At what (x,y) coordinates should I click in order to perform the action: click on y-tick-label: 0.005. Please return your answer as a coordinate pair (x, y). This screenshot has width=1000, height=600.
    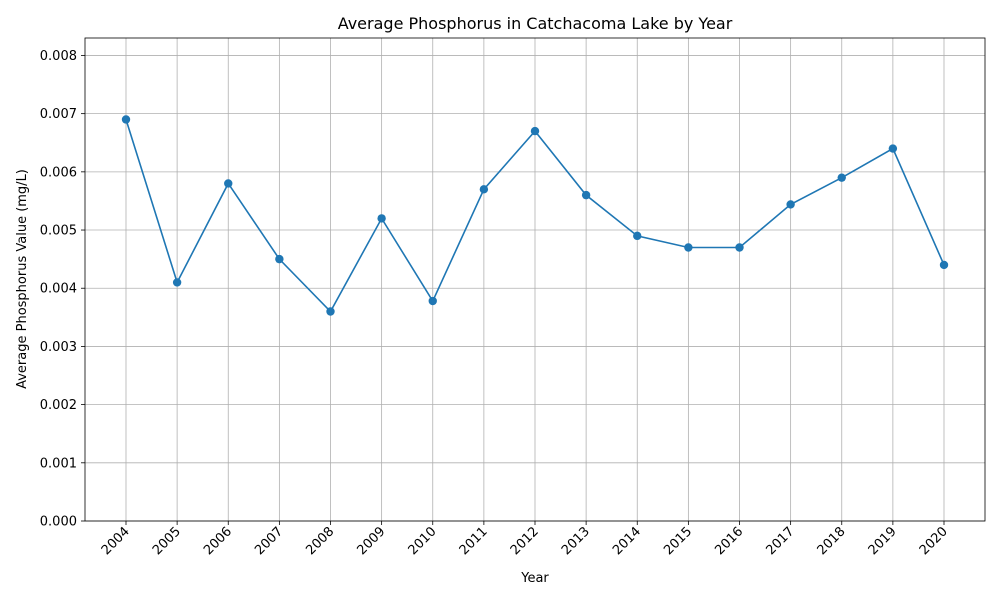
    Looking at the image, I should click on (58, 231).